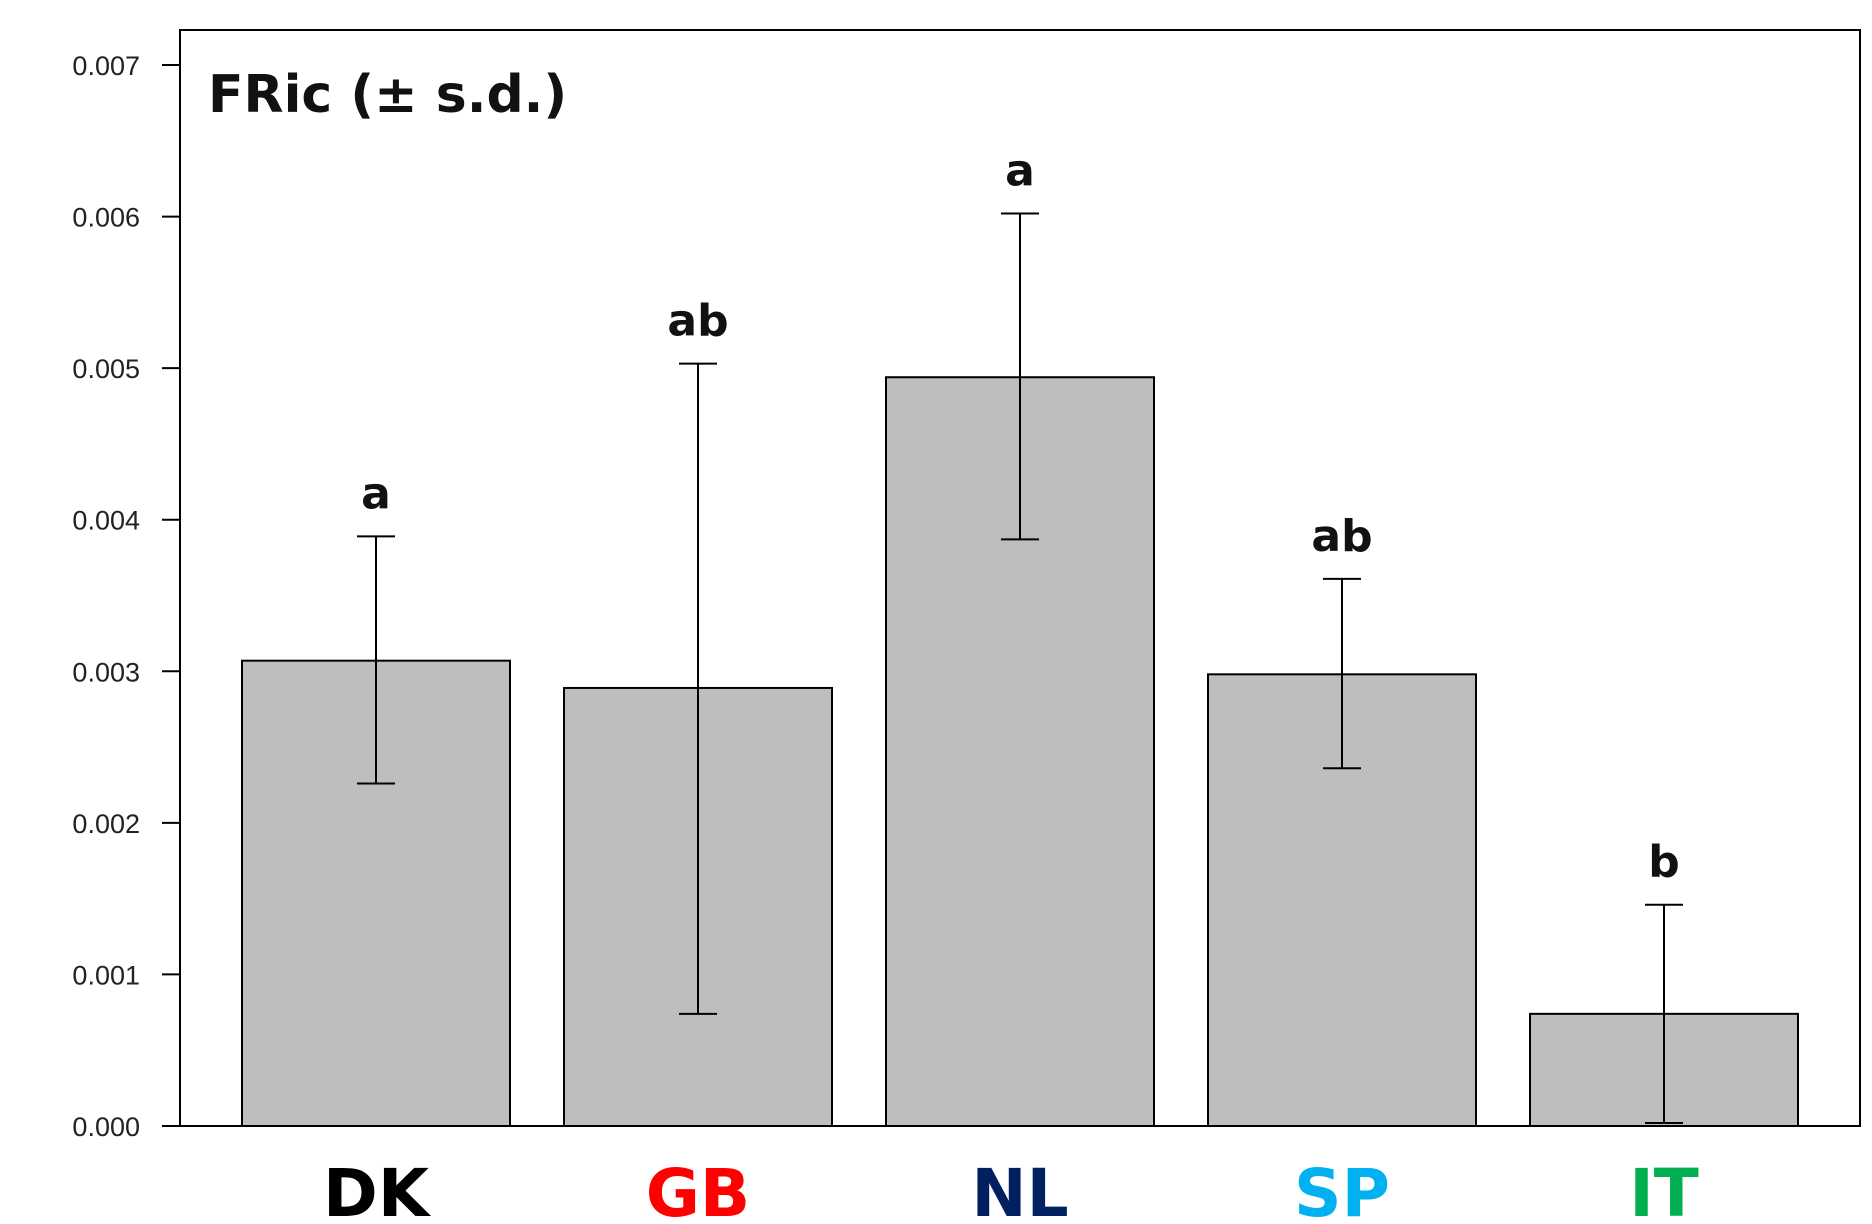 The height and width of the screenshot is (1224, 1872). What do you see at coordinates (1342, 1189) in the screenshot?
I see `category-label: SP` at bounding box center [1342, 1189].